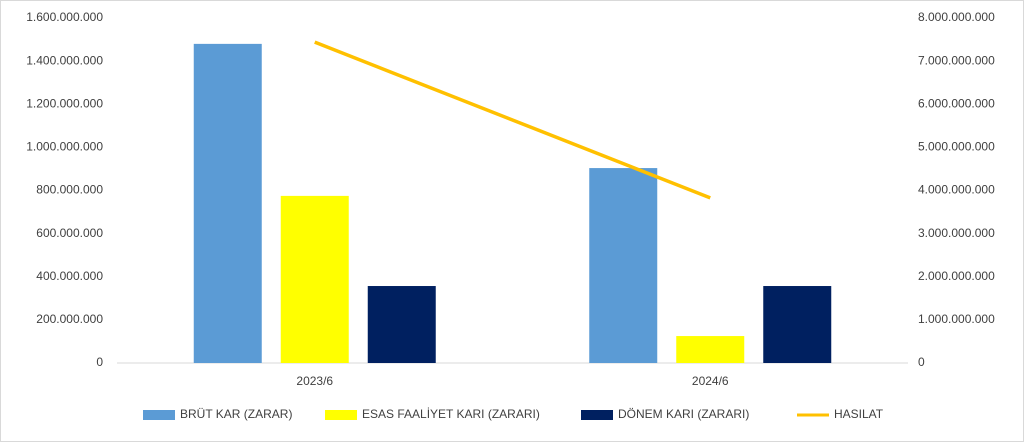 Image resolution: width=1024 pixels, height=442 pixels. Describe the element at coordinates (236, 414) in the screenshot. I see `legend-label: BRÜT KAR (ZARAR)` at that location.